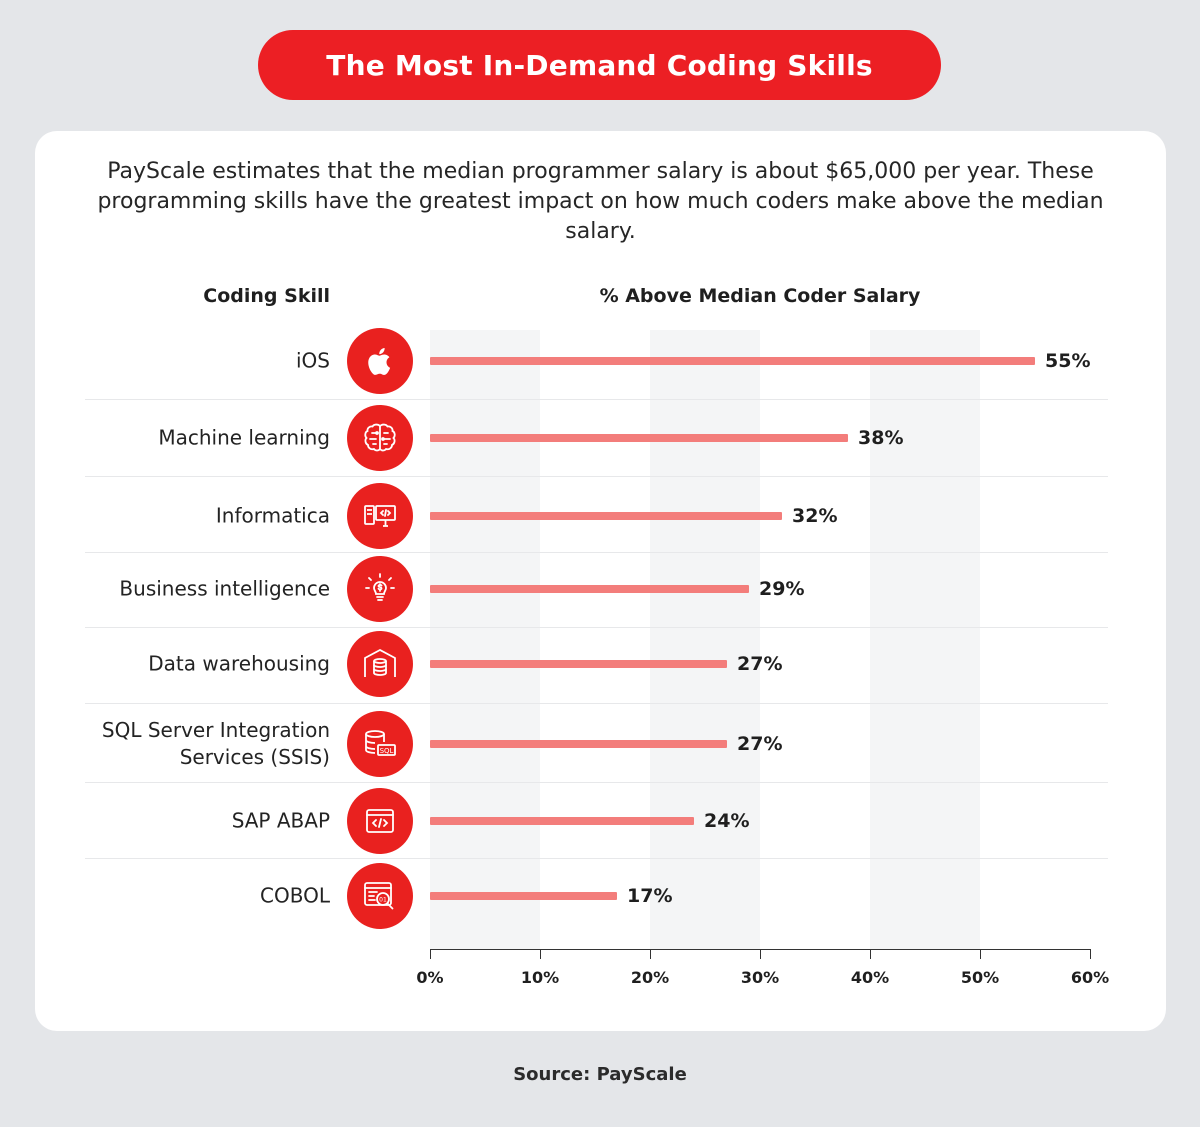  Describe the element at coordinates (387, 751) in the screenshot. I see `svg-text: SQL` at that location.